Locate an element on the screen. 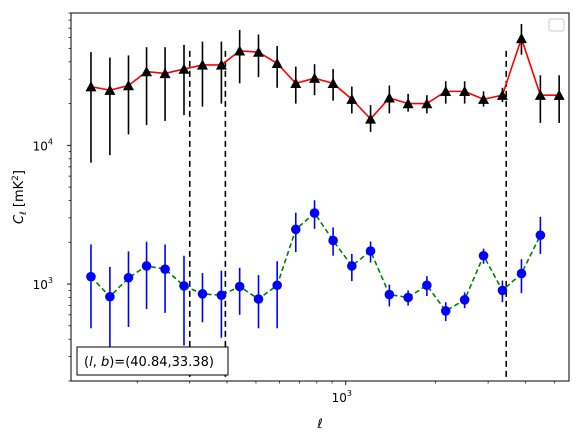 The height and width of the screenshot is (441, 580). y-tick-label-0: 10³ is located at coordinates (43, 284).